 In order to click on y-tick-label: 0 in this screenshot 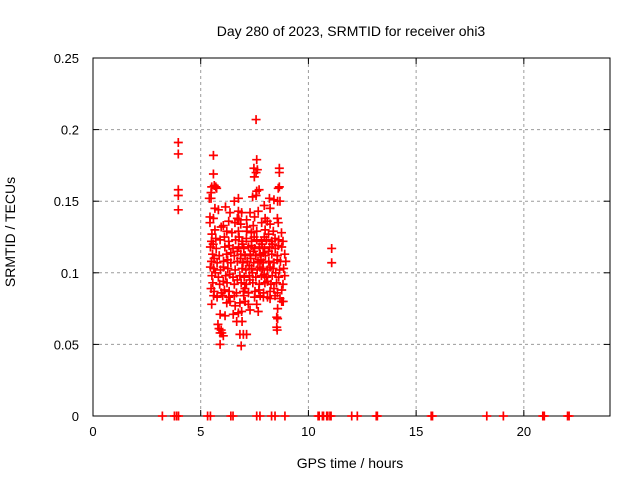, I will do `click(75, 416)`.